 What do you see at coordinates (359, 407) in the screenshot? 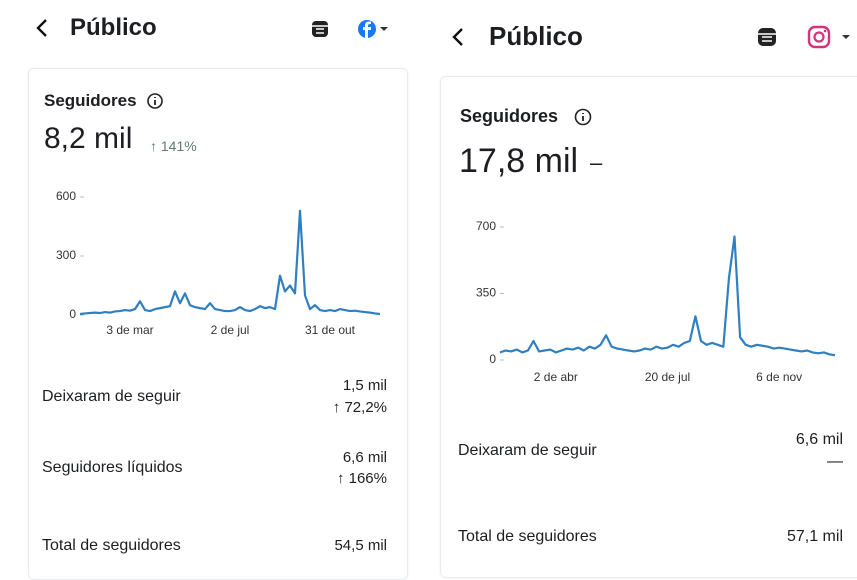
I see `row-change: ↑ 72,2%` at bounding box center [359, 407].